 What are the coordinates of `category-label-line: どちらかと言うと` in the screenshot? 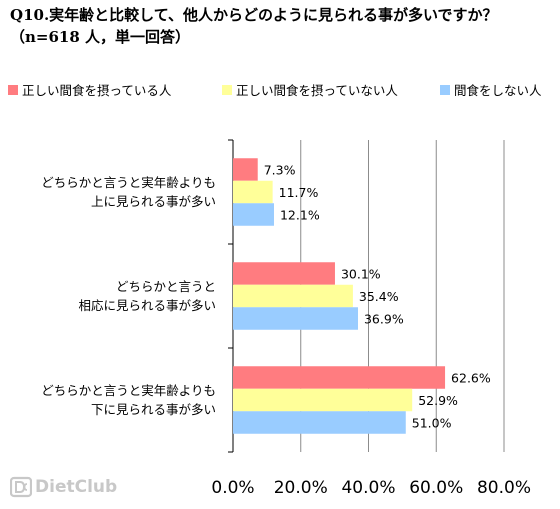 It's located at (165, 286).